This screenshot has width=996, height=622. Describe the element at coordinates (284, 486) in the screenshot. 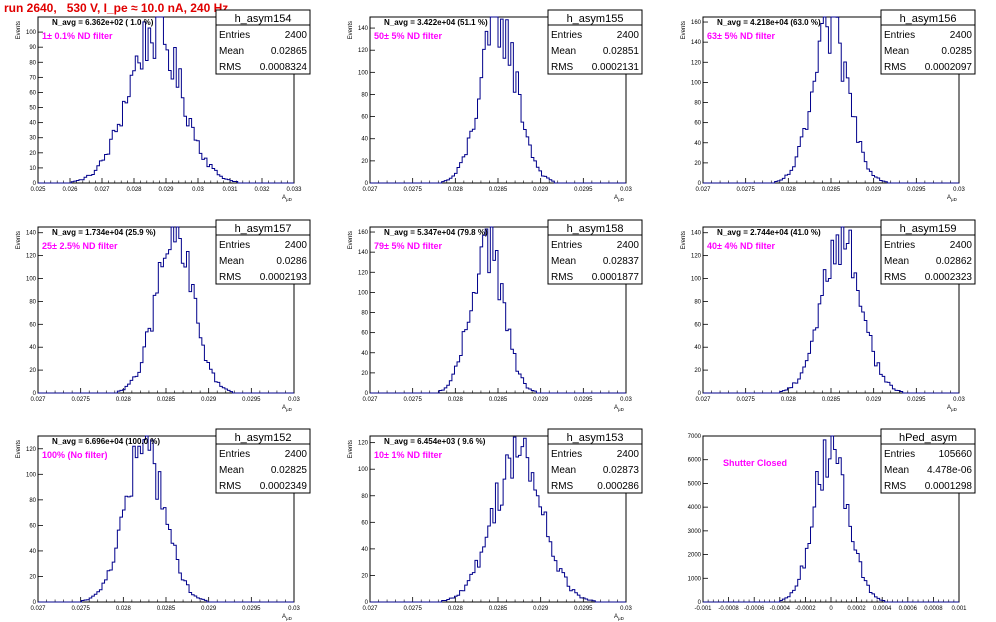

I see `stats-value: 0.0002349` at that location.